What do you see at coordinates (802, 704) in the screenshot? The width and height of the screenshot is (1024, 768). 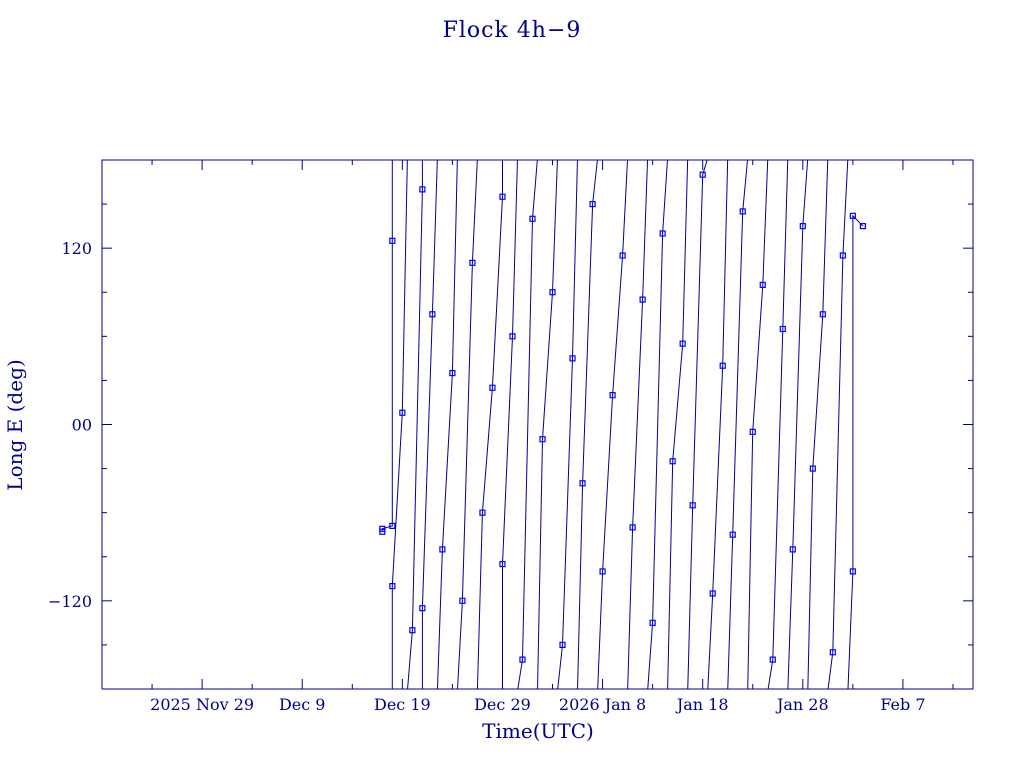 I see `x-tick-label: Jan 28` at bounding box center [802, 704].